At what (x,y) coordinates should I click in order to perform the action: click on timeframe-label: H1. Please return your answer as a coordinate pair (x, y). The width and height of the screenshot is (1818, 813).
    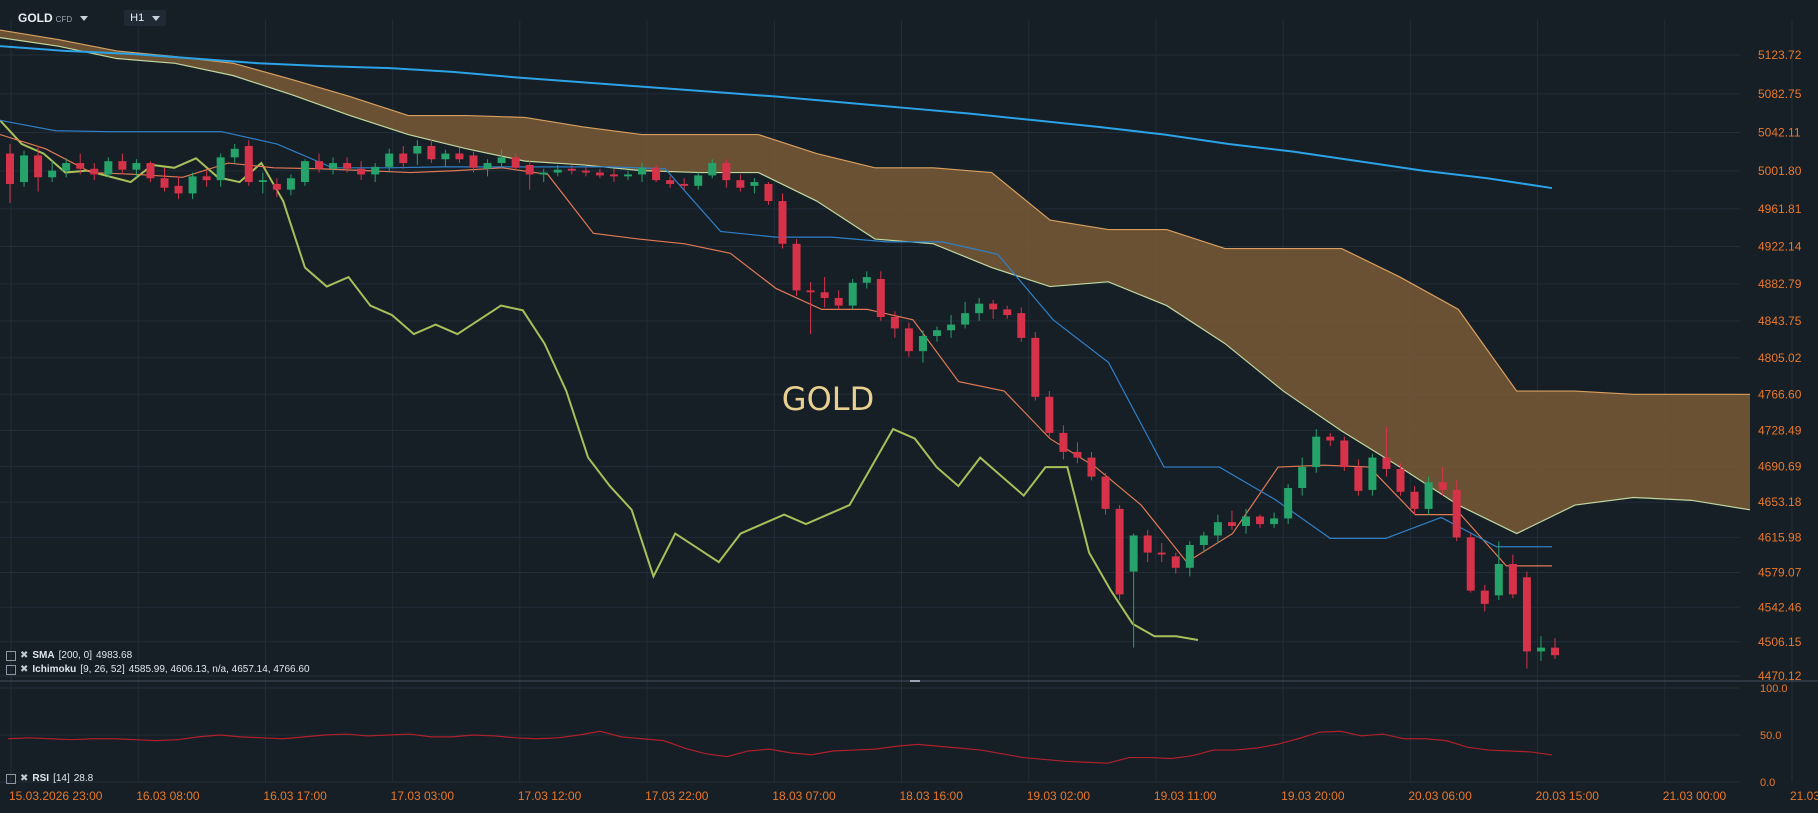
    Looking at the image, I should click on (137, 18).